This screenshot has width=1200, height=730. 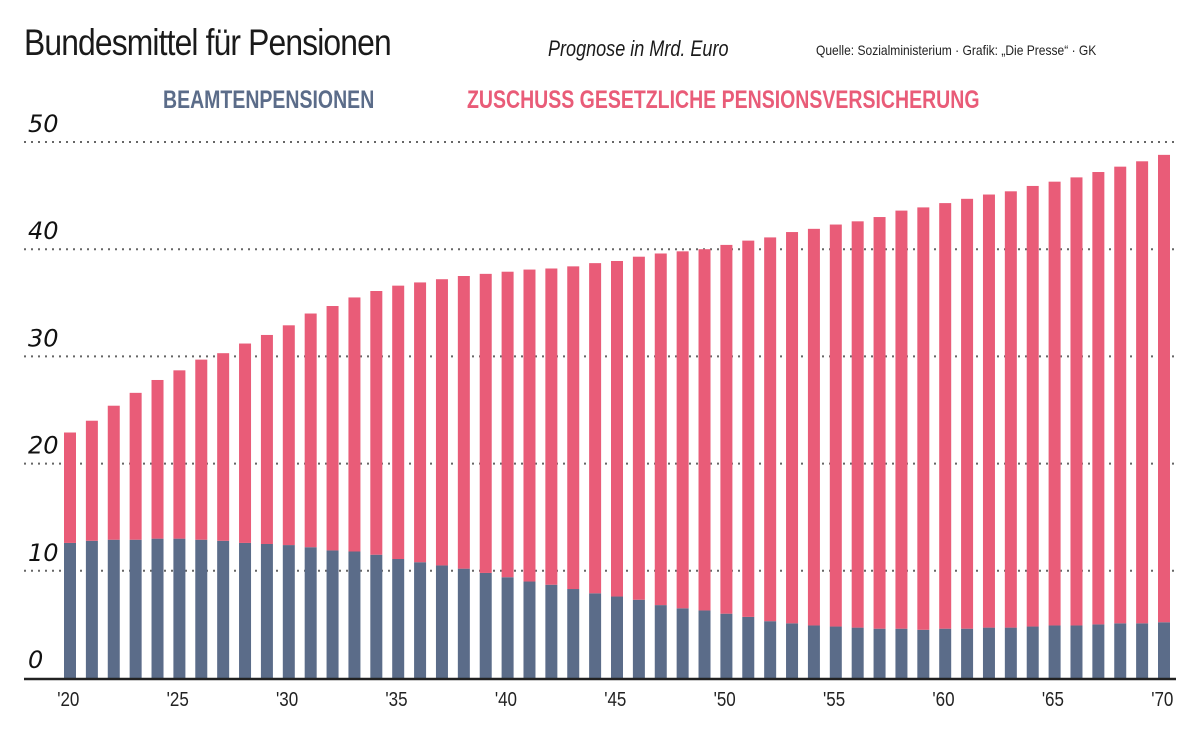 What do you see at coordinates (1162, 699) in the screenshot?
I see `x-tick-label: '70` at bounding box center [1162, 699].